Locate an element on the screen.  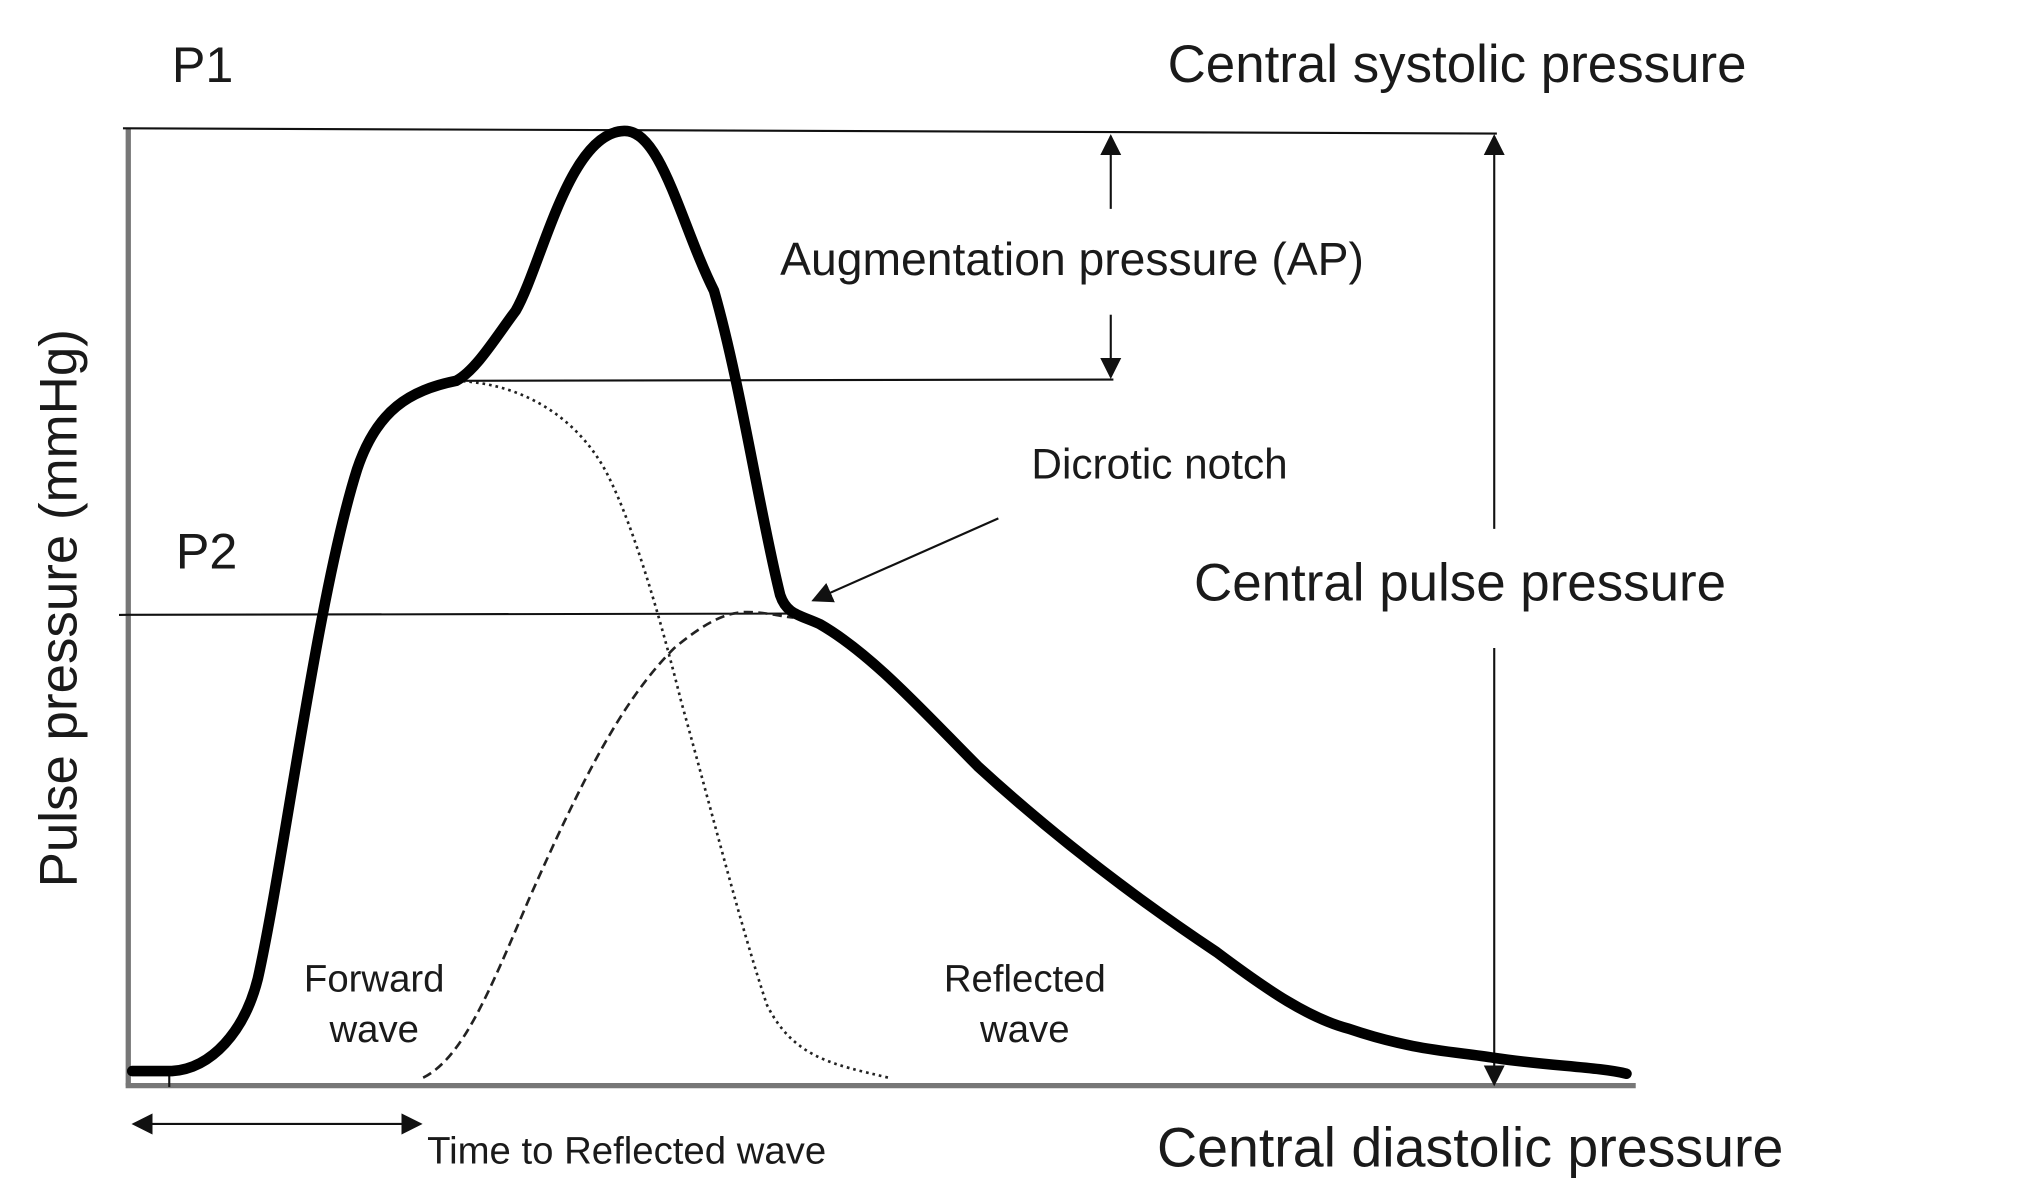
reflected-wave-label: wave is located at coordinates (1024, 1029).